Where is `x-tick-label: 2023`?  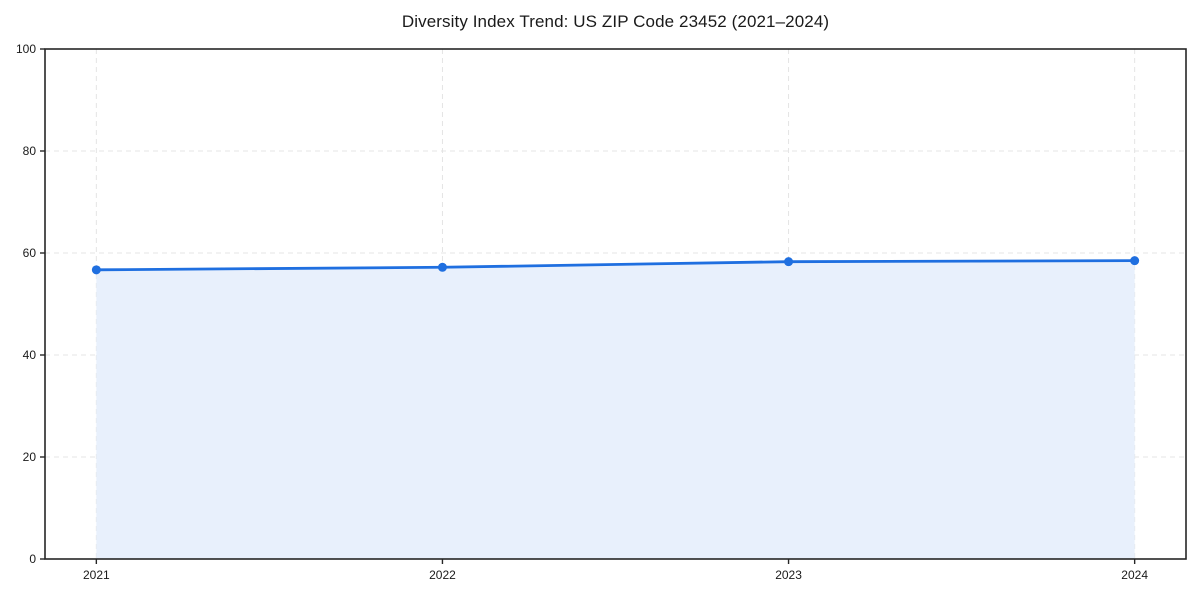
x-tick-label: 2023 is located at coordinates (788, 575).